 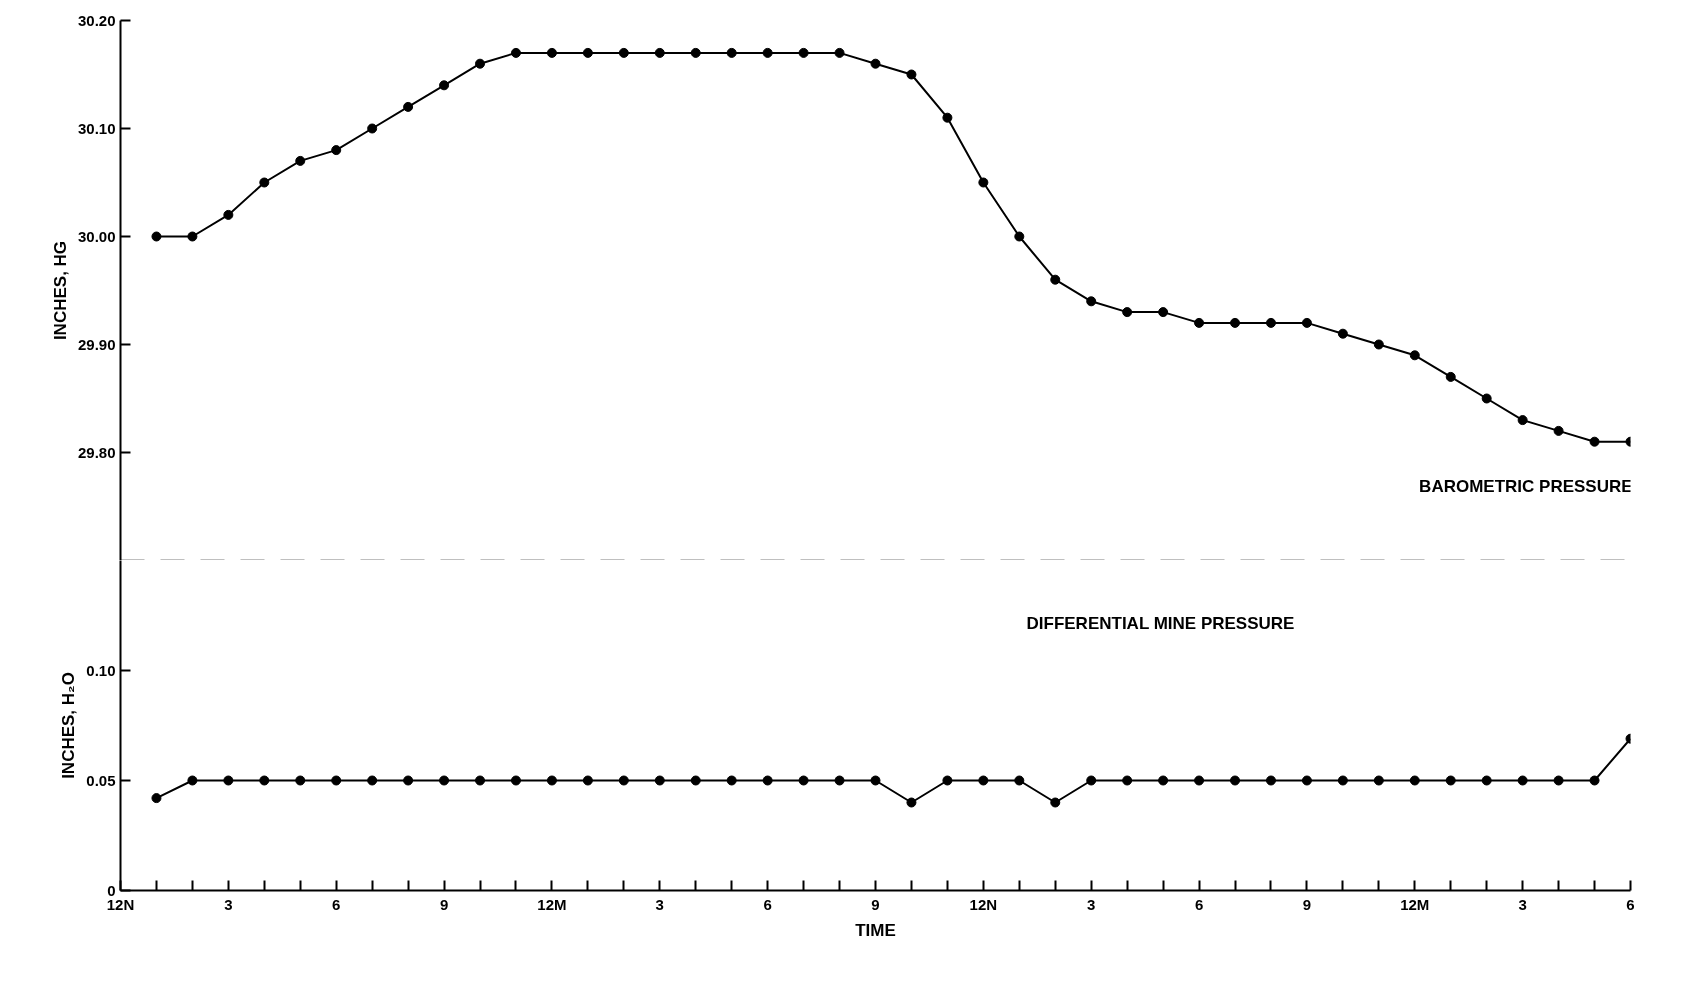 What do you see at coordinates (96, 344) in the screenshot?
I see `y-tick-label: 29.90` at bounding box center [96, 344].